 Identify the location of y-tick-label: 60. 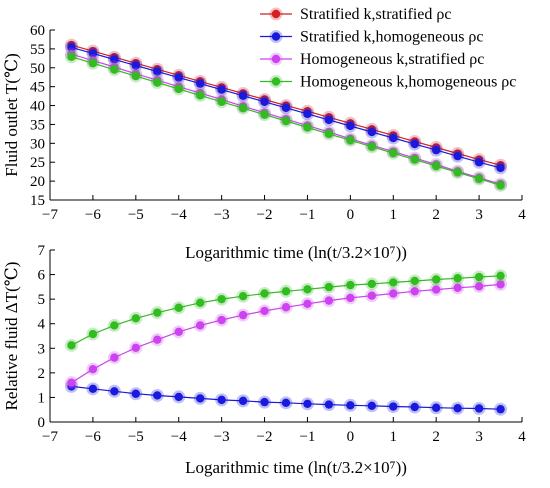
(37, 31).